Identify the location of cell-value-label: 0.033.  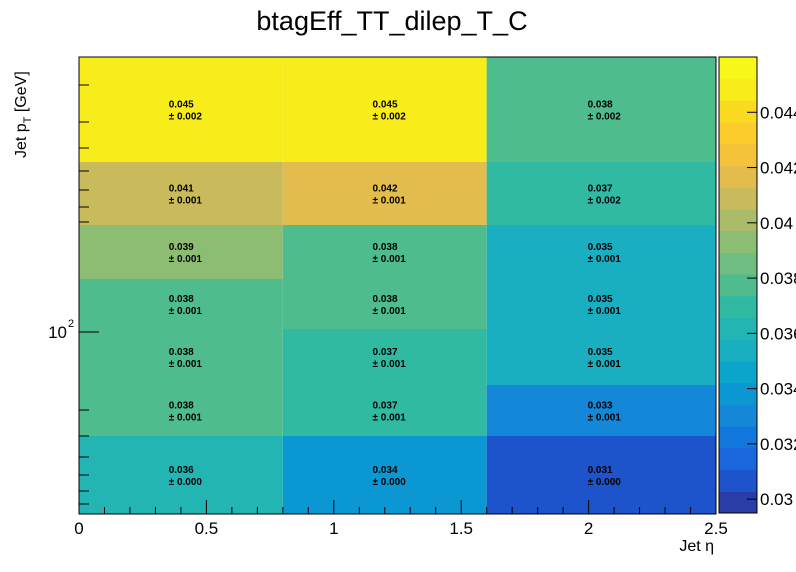
(600, 406).